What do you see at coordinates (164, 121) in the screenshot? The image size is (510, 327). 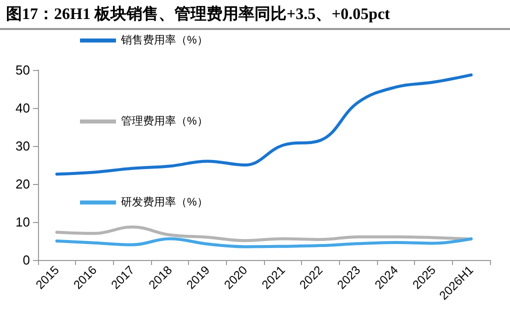 I see `legend-label: 管理费用率（%）` at bounding box center [164, 121].